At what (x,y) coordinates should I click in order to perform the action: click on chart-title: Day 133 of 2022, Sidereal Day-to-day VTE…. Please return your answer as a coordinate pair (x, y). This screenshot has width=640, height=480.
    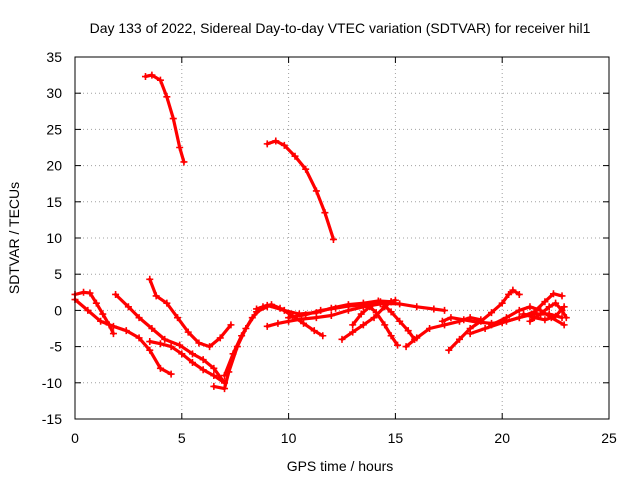
    Looking at the image, I should click on (340, 28).